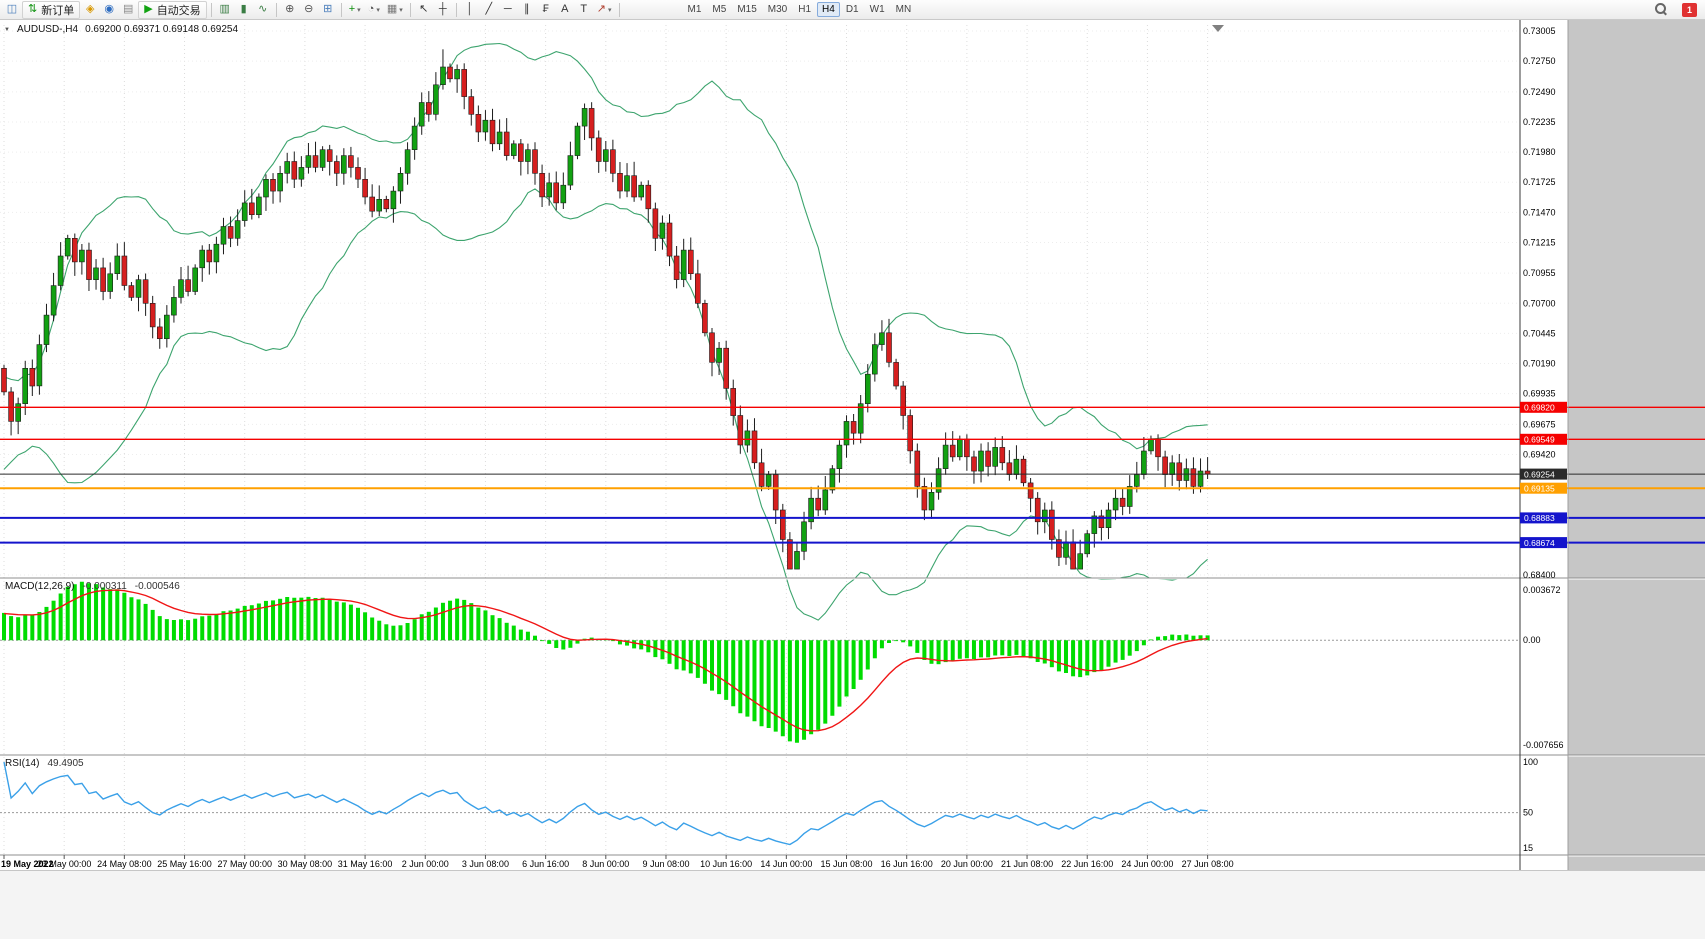 The width and height of the screenshot is (1705, 939). Describe the element at coordinates (328, 10) in the screenshot. I see `tile-windows-button: ⊞` at that location.